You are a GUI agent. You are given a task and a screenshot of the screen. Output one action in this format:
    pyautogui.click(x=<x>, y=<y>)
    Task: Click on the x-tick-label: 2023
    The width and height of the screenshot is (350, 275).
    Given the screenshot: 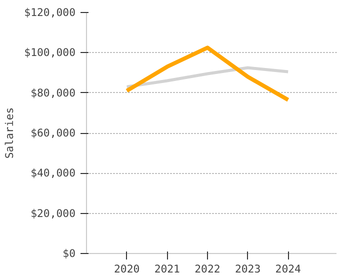 What is the action you would take?
    pyautogui.click(x=247, y=268)
    